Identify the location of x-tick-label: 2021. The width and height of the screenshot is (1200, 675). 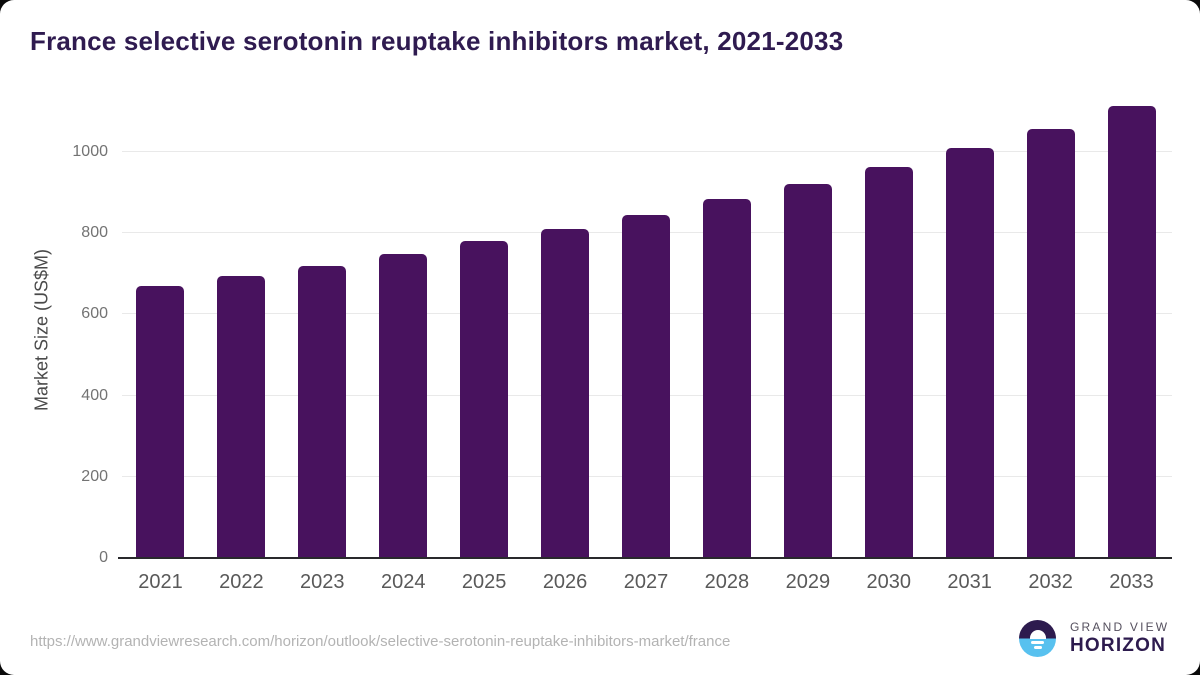
(160, 582).